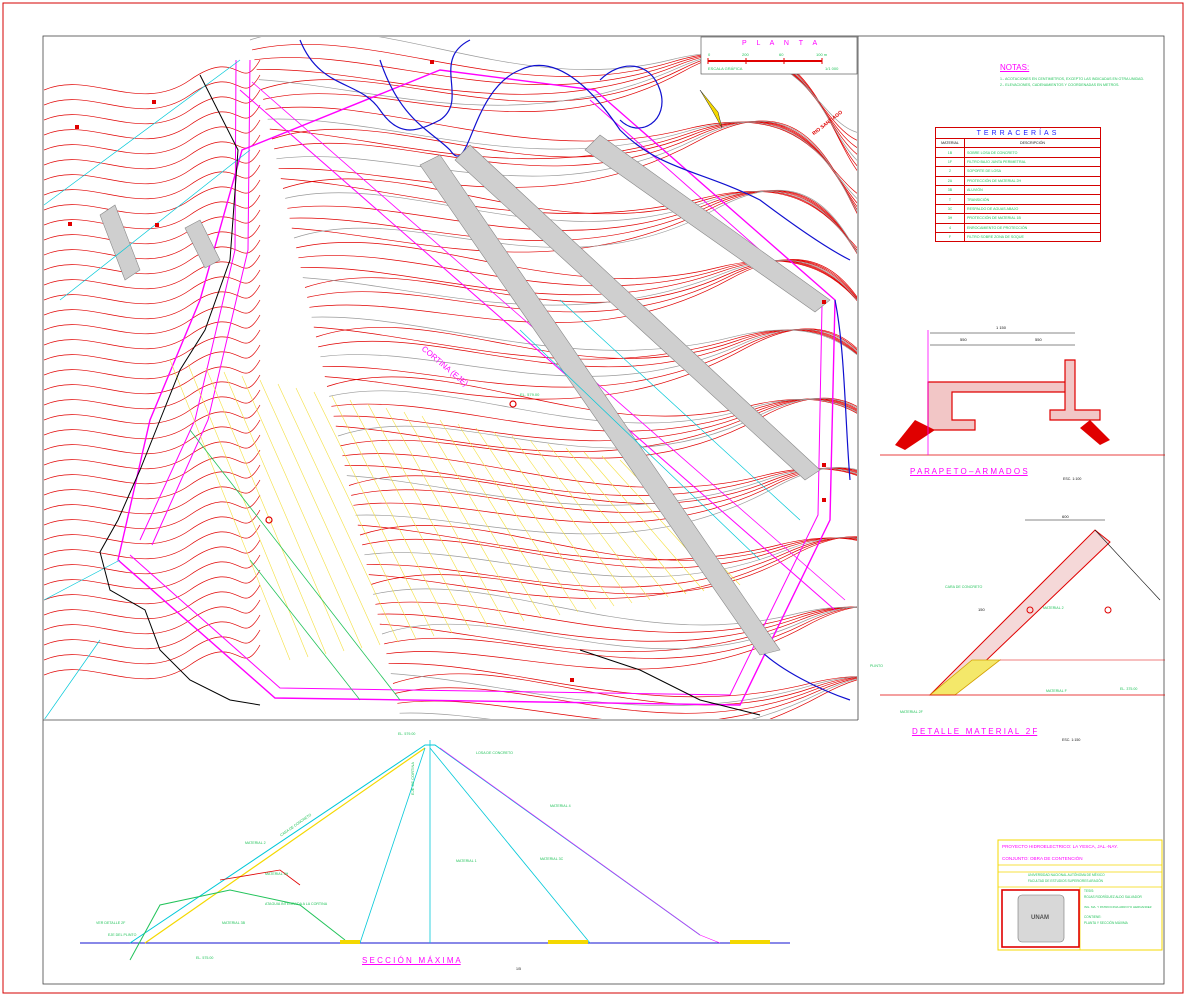 The width and height of the screenshot is (1186, 1003). I want to click on scale-caption: ESCALA GRÁFICA, so click(725, 68).